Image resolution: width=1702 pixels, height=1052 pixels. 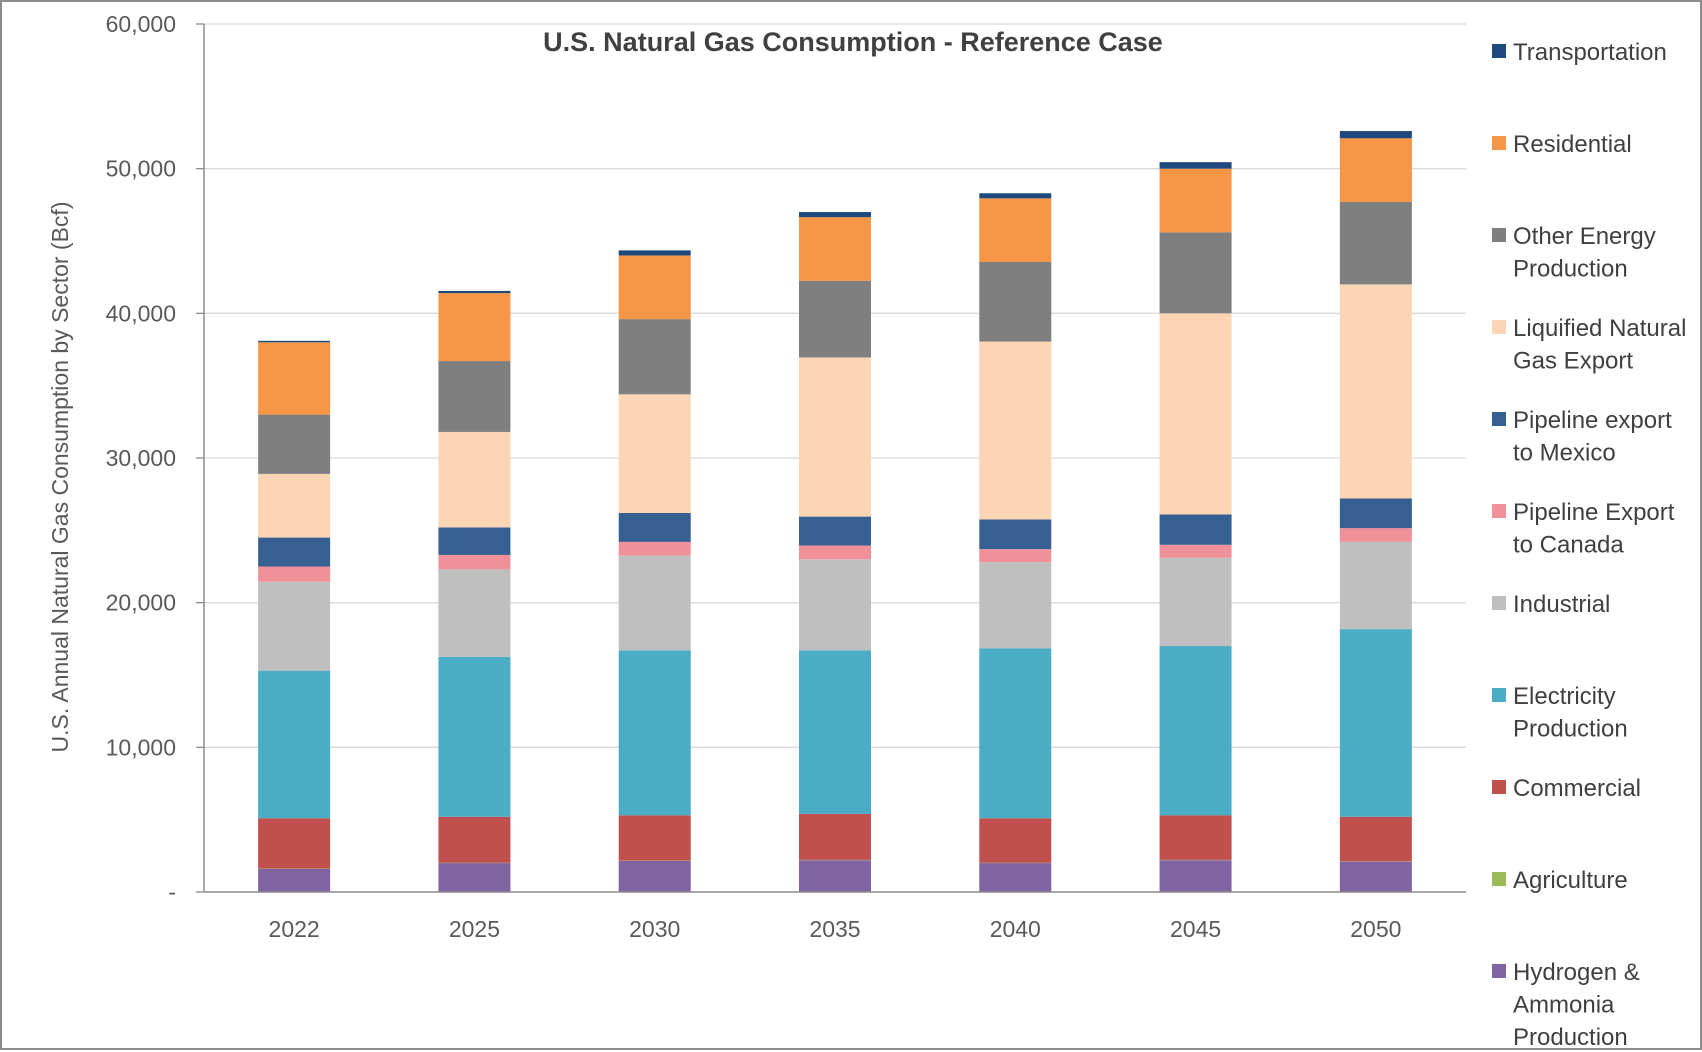 What do you see at coordinates (1560, 713) in the screenshot?
I see `legend-item: Electricity Production` at bounding box center [1560, 713].